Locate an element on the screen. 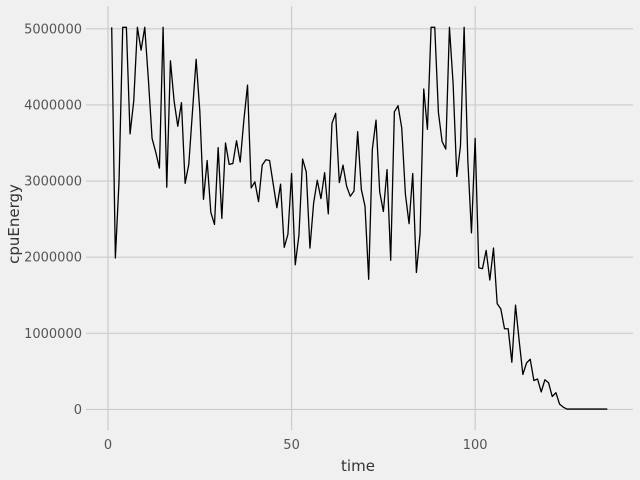 Image resolution: width=640 pixels, height=480 pixels. x-tick-label: 0 is located at coordinates (108, 445).